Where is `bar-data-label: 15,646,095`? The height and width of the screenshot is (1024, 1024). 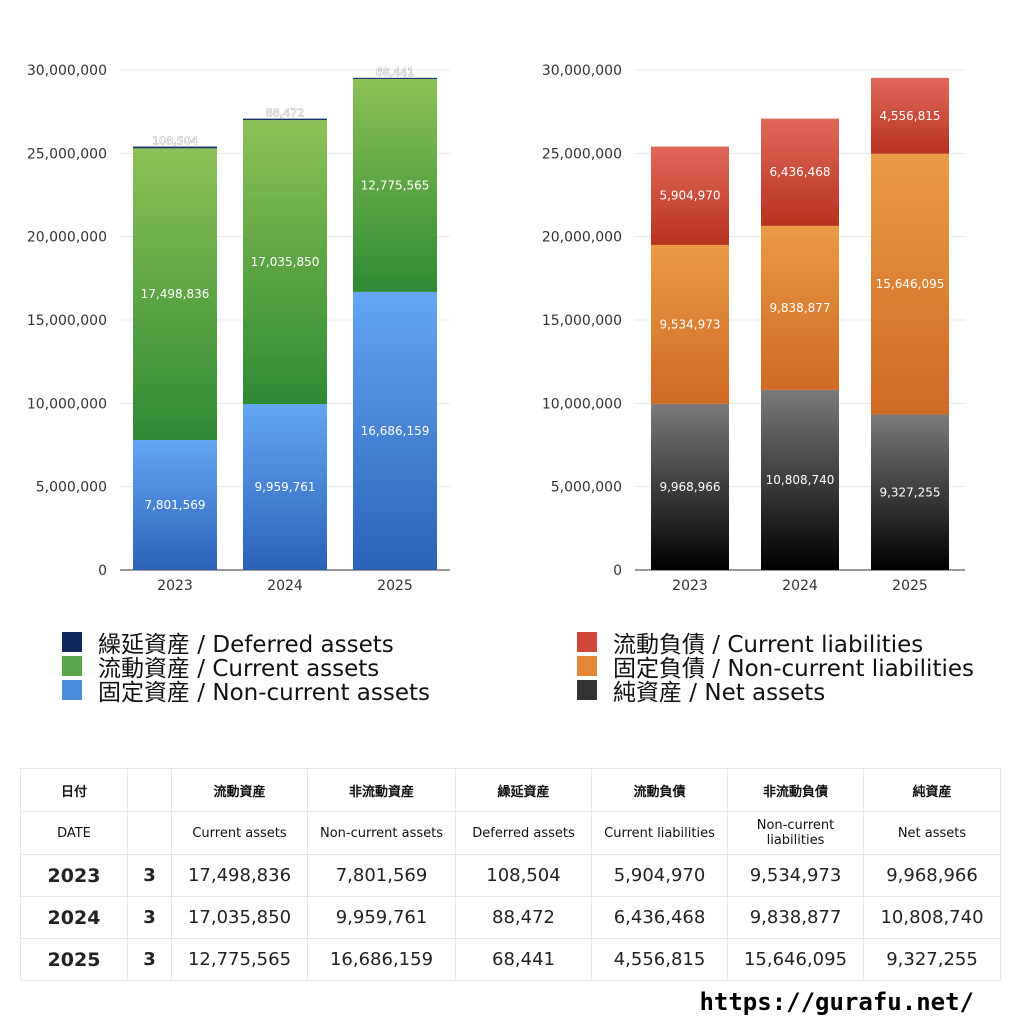
bar-data-label: 15,646,095 is located at coordinates (910, 284).